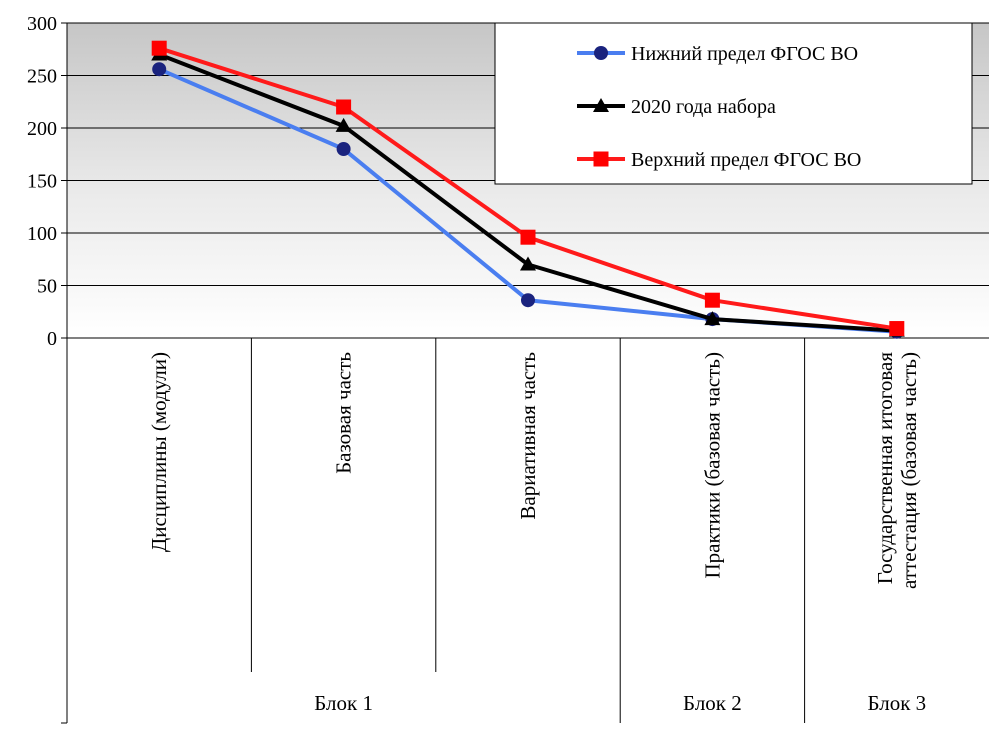 The width and height of the screenshot is (989, 751). Describe the element at coordinates (712, 703) in the screenshot. I see `group-label: Блок 2` at that location.